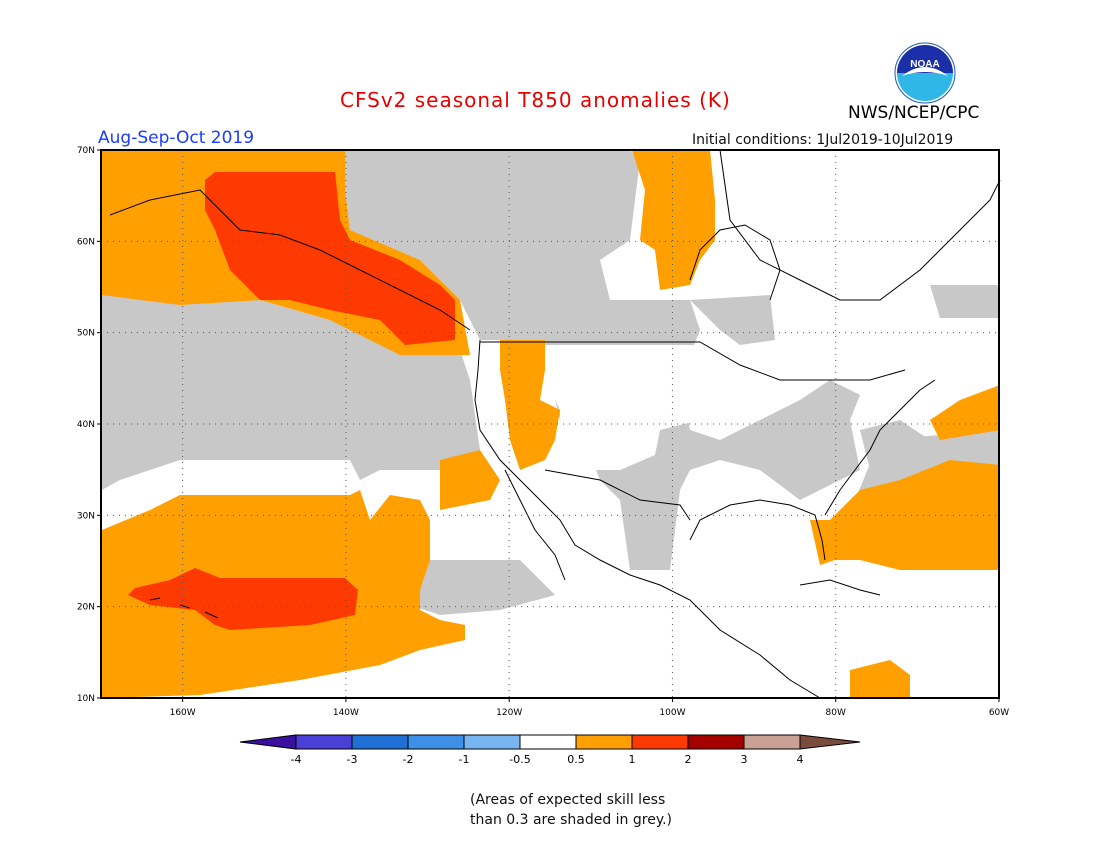 The image size is (1100, 850). I want to click on orange-region-new-england, so click(965, 412).